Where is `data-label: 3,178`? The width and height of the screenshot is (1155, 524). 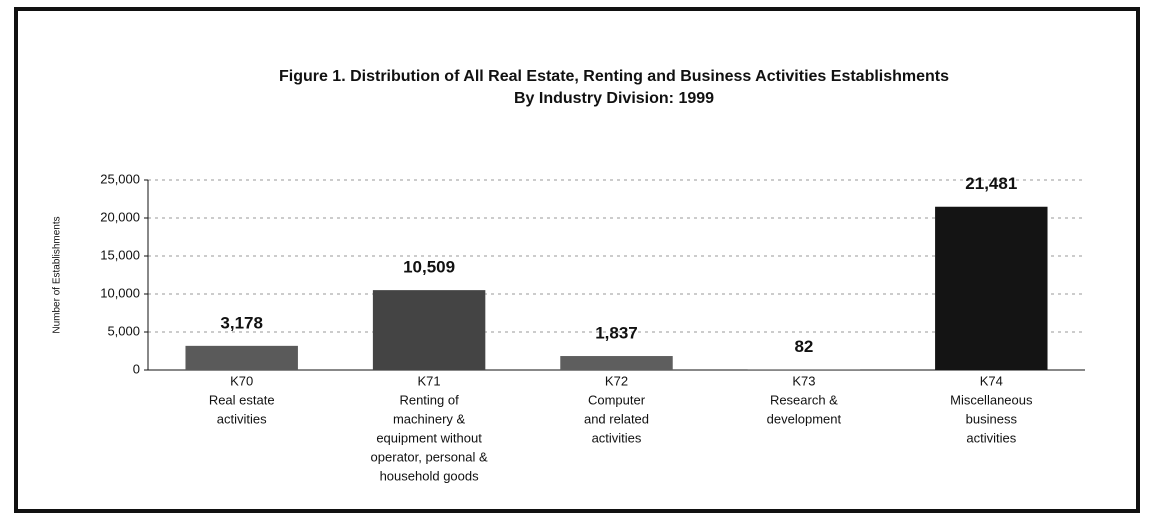 data-label: 3,178 is located at coordinates (241, 322).